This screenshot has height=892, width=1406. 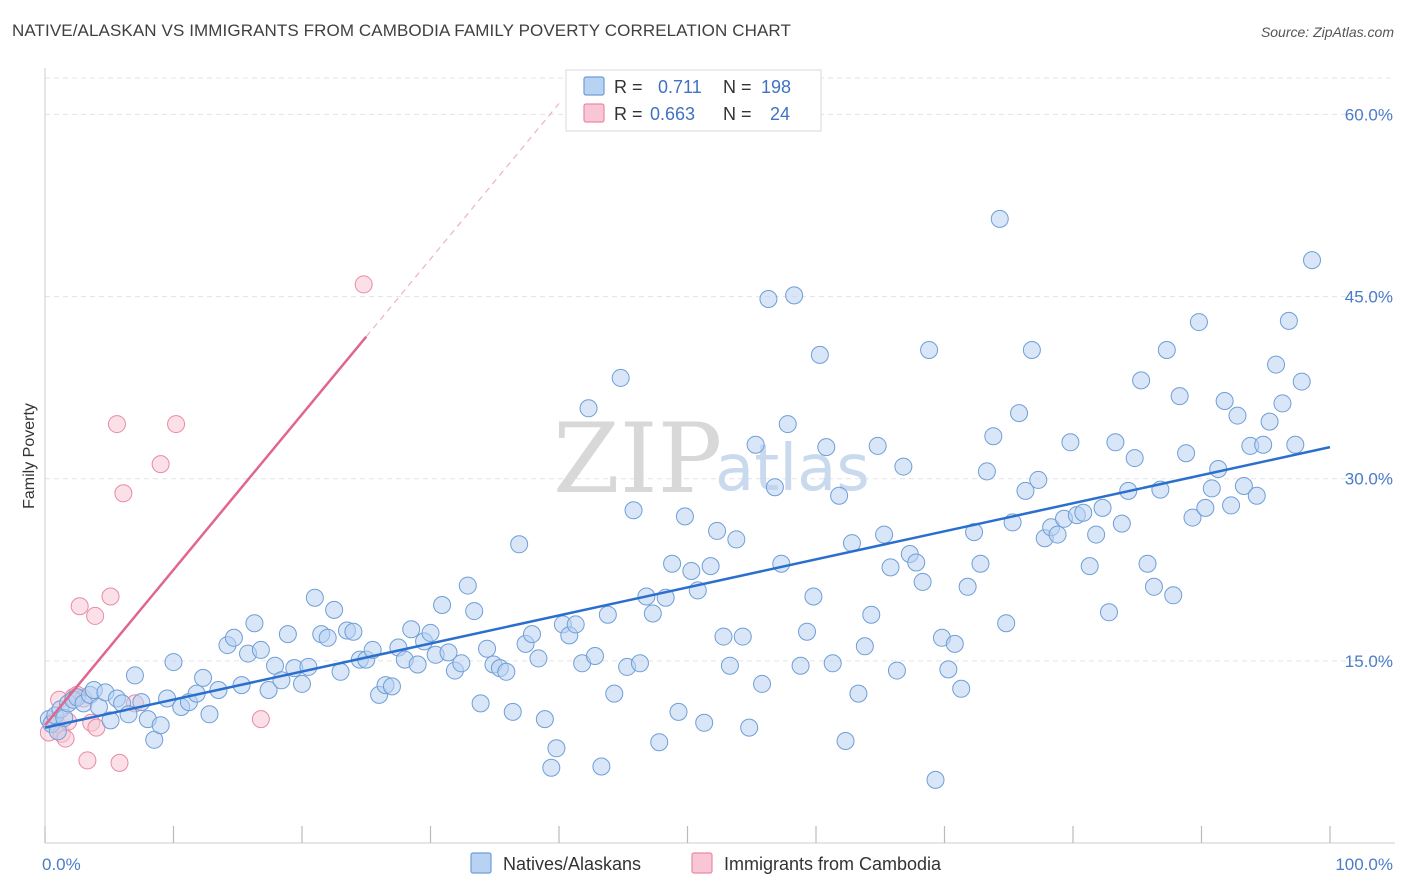 What do you see at coordinates (61, 864) in the screenshot?
I see `x-tick-label-0: 0.0%` at bounding box center [61, 864].